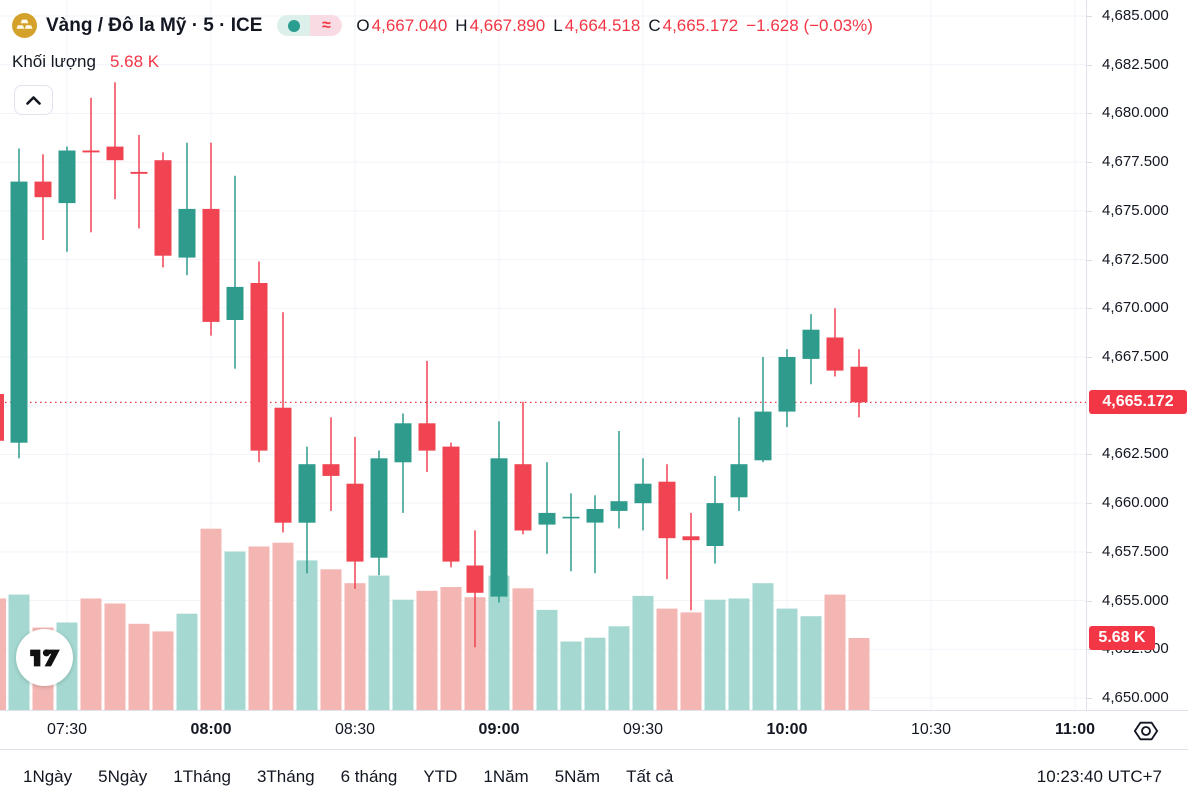 This screenshot has width=1188, height=803. I want to click on open-label: O, so click(363, 25).